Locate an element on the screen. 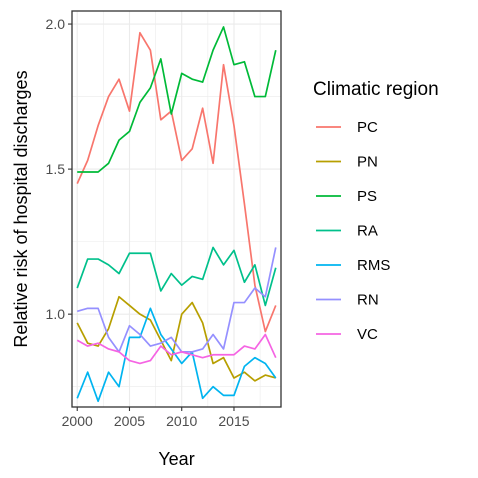 Image resolution: width=478 pixels, height=478 pixels. x-tick-label: 2010 is located at coordinates (181, 421).